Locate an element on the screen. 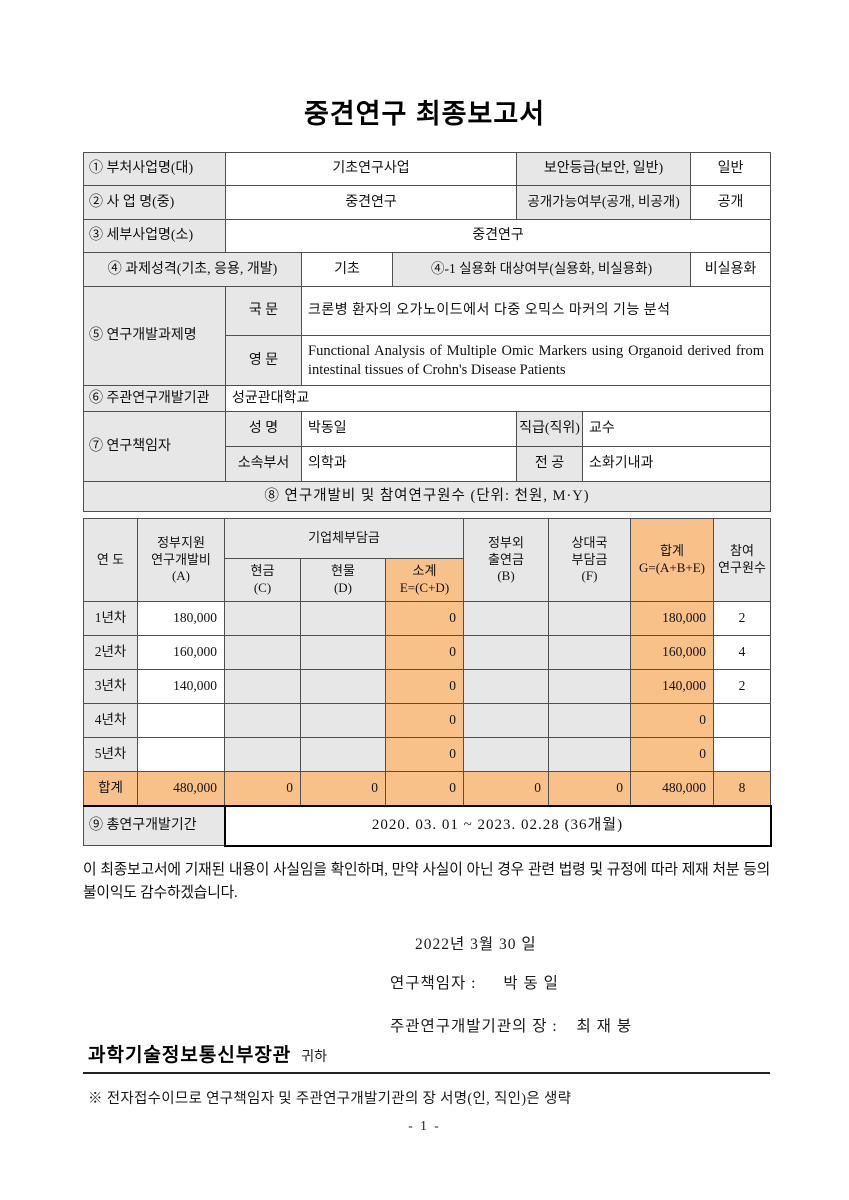 The height and width of the screenshot is (1200, 849). pi-label: ⑦ 연구책임자 is located at coordinates (154, 446).